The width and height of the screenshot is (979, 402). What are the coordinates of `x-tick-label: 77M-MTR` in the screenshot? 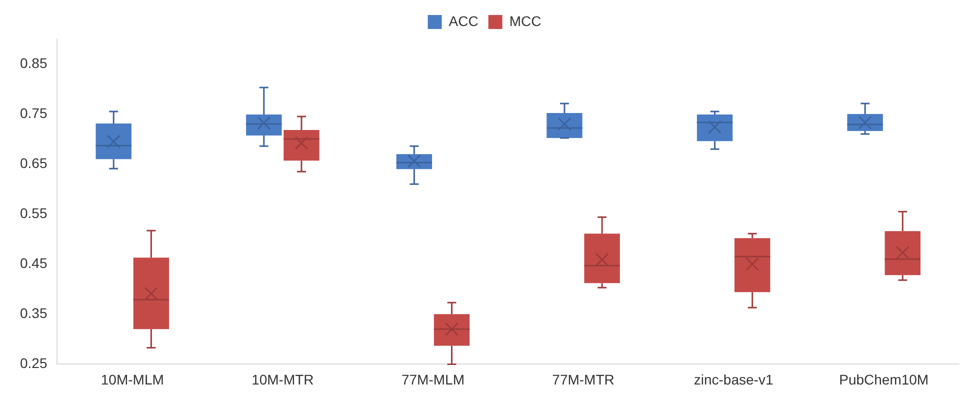 It's located at (583, 379).